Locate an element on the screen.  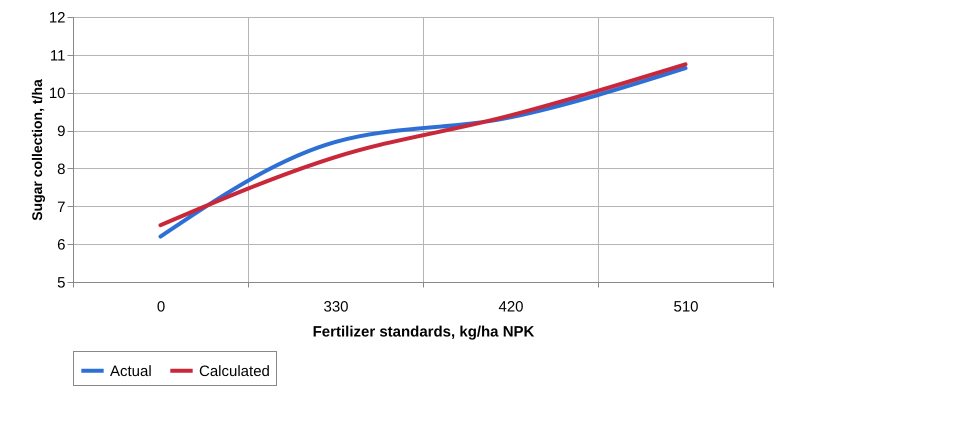
legend-label: Actual is located at coordinates (131, 371).